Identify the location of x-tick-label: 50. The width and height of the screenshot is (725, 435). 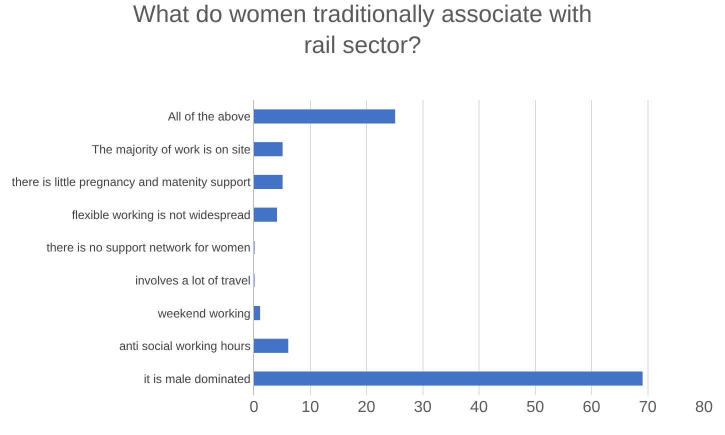
(535, 407).